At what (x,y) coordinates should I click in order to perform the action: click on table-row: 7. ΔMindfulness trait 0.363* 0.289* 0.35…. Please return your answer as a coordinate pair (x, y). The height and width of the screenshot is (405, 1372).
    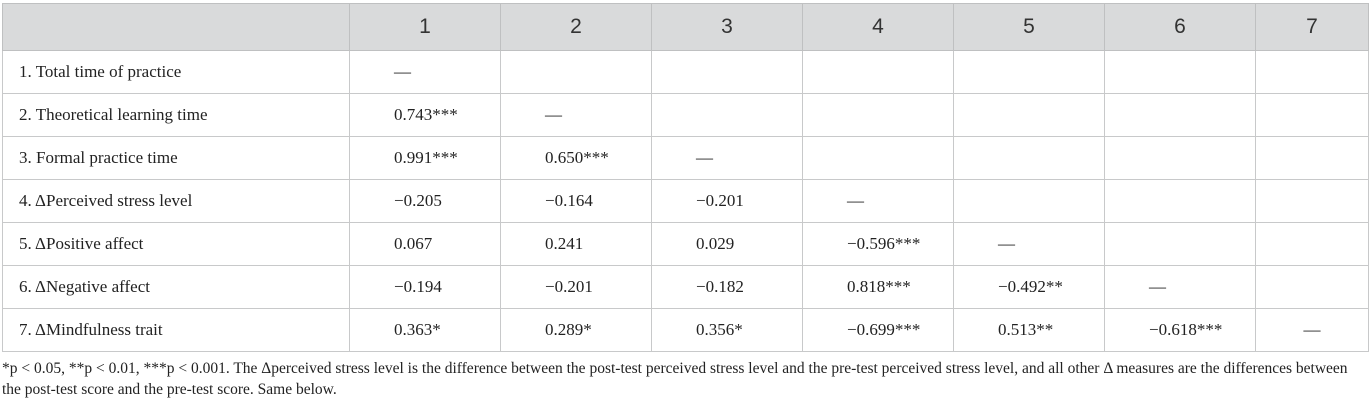
    Looking at the image, I should click on (685, 330).